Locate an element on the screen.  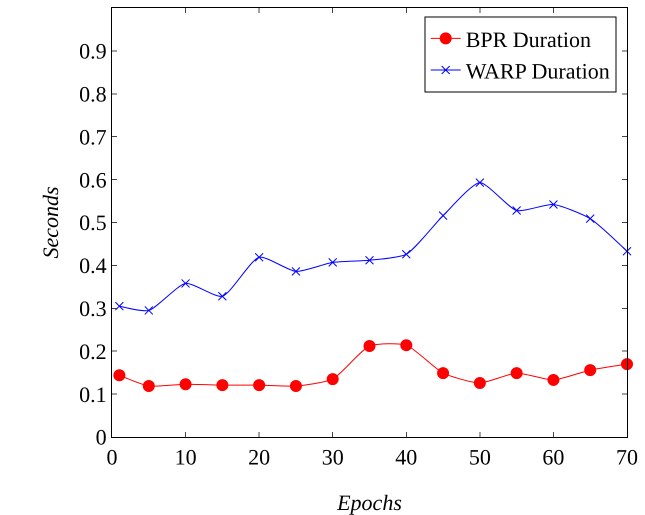
y-tick-label: 0.6 is located at coordinates (93, 179).